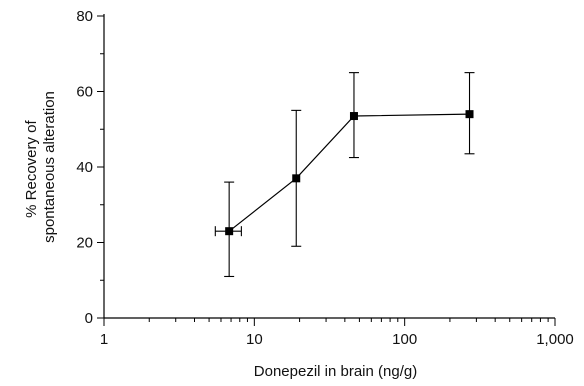 This screenshot has height=386, width=584. What do you see at coordinates (254, 339) in the screenshot?
I see `x-tick-label: 10` at bounding box center [254, 339].